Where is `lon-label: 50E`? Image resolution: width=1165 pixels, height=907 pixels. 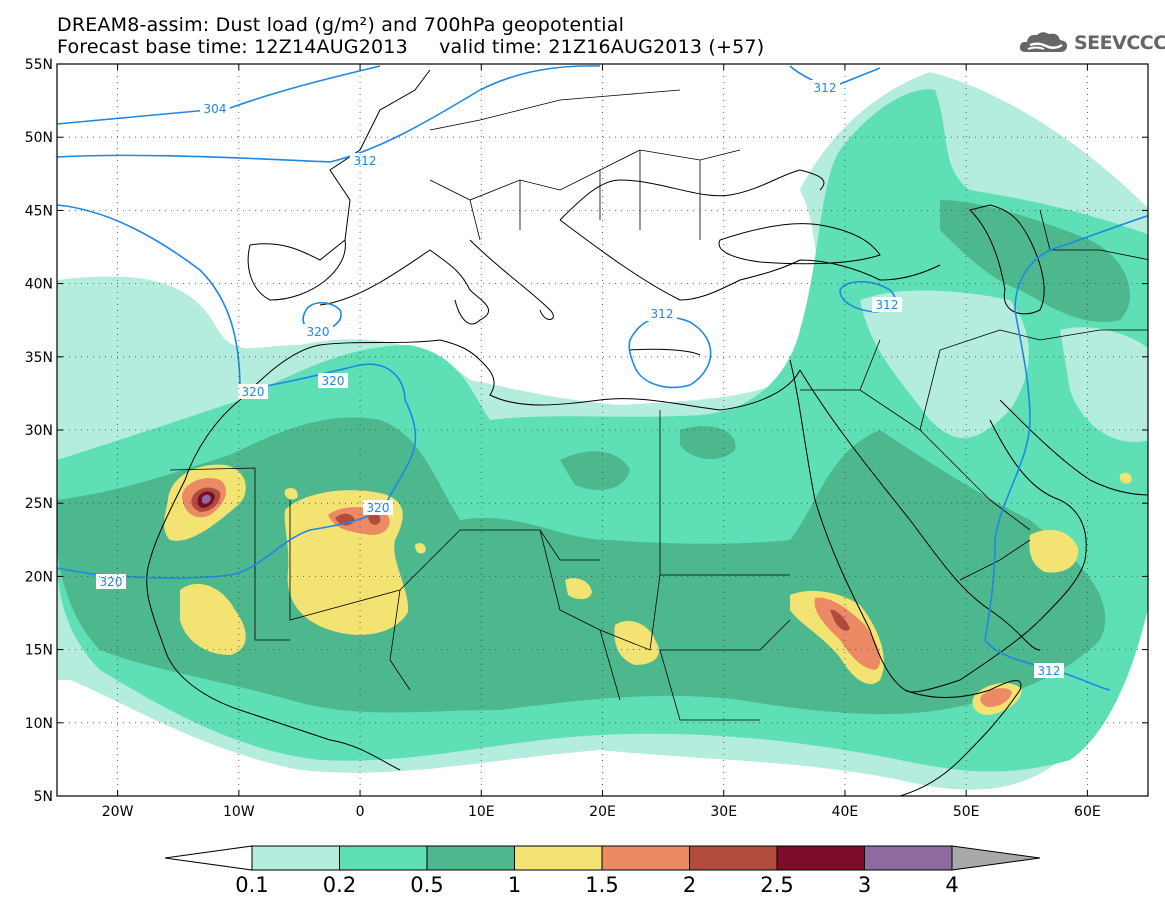 lon-label: 50E is located at coordinates (966, 812).